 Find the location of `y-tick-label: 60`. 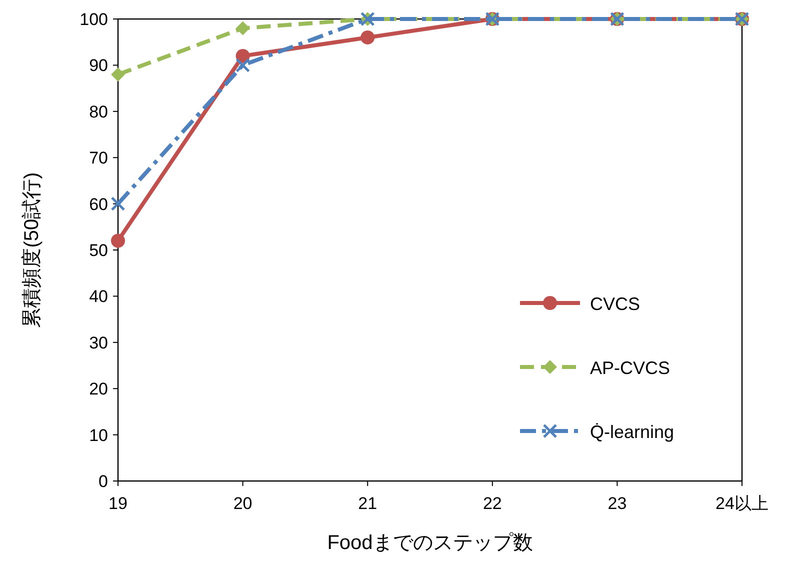

y-tick-label: 60 is located at coordinates (98, 204).